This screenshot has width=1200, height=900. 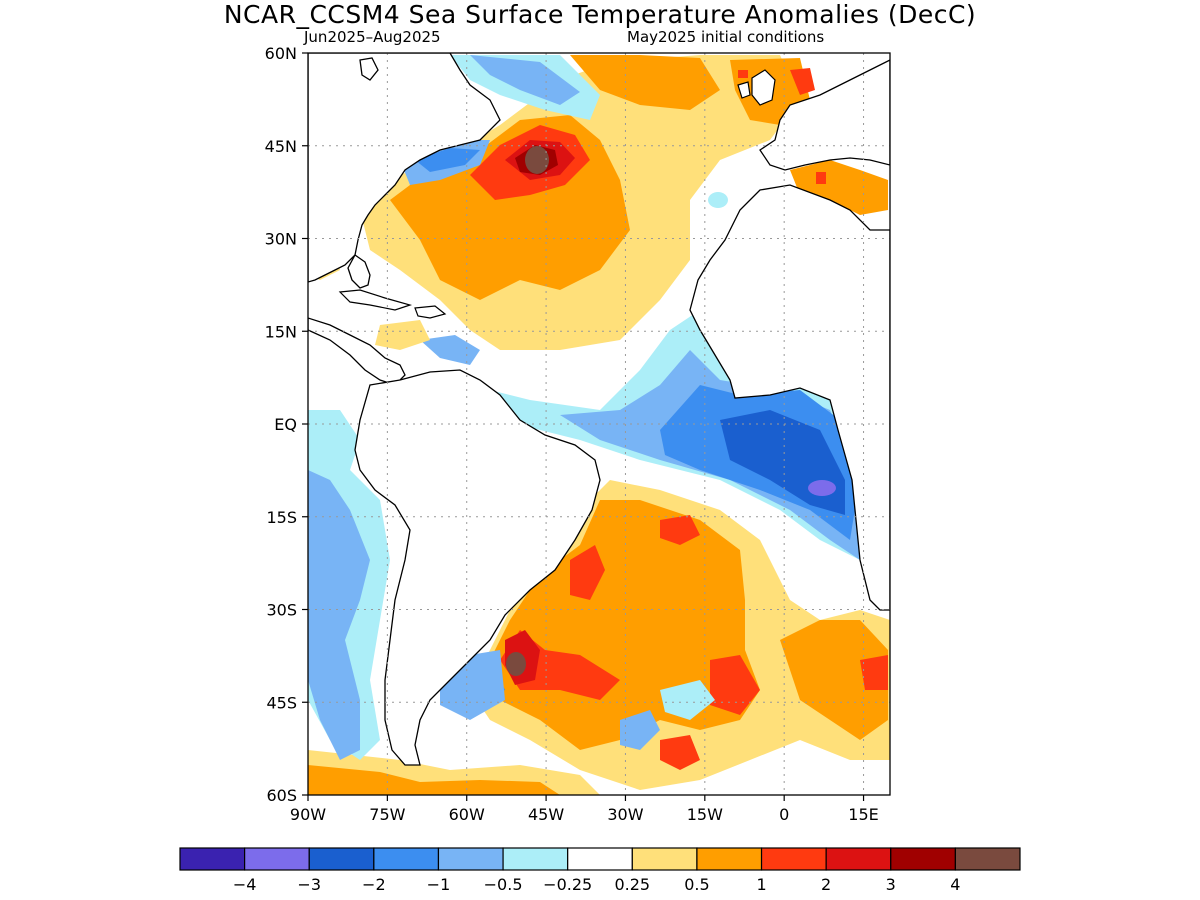 What do you see at coordinates (374, 884) in the screenshot?
I see `colorbar-label: −2` at bounding box center [374, 884].